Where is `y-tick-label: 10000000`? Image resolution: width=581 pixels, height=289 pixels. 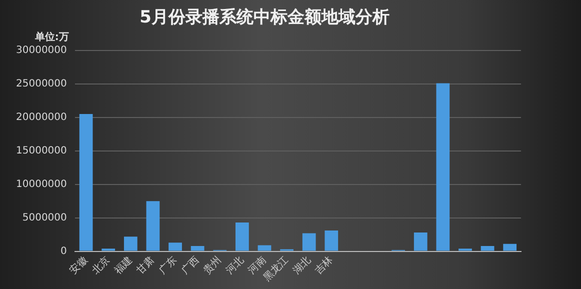
y-tick-label: 10000000 is located at coordinates (41, 184).